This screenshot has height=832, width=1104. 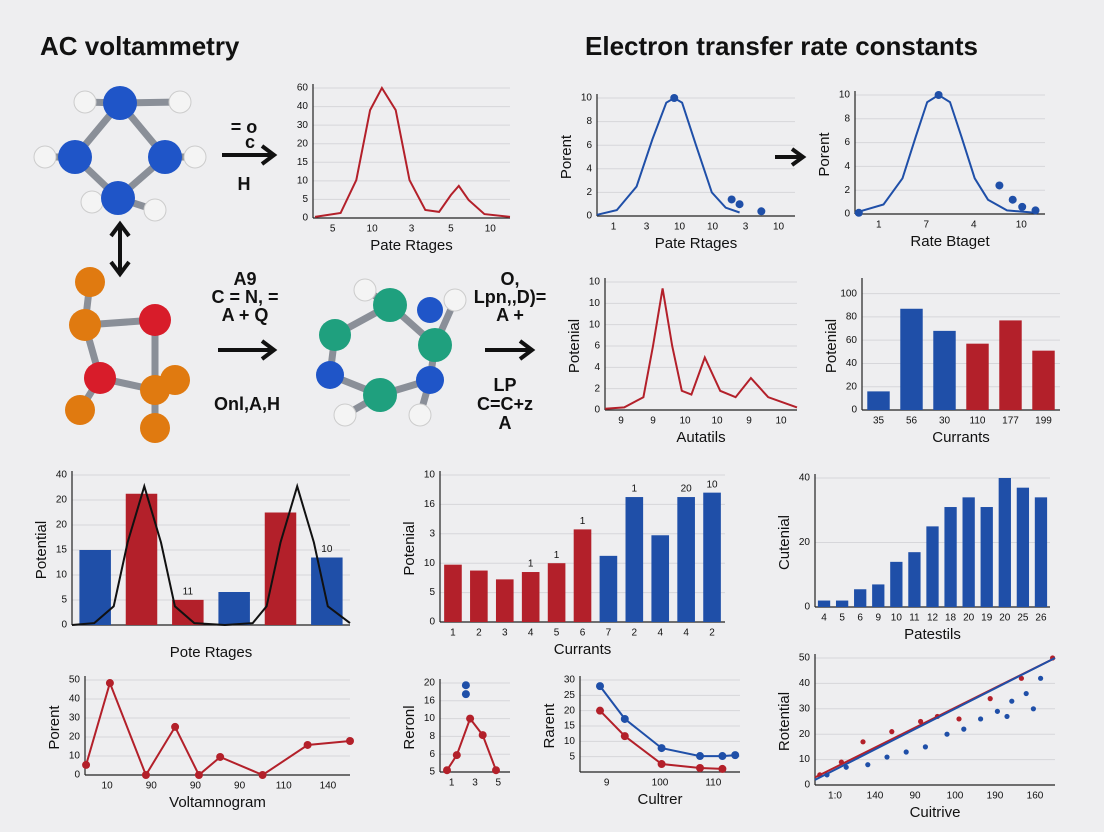 What do you see at coordinates (912, 421) in the screenshot?
I see `x-tick-label: 56` at bounding box center [912, 421].